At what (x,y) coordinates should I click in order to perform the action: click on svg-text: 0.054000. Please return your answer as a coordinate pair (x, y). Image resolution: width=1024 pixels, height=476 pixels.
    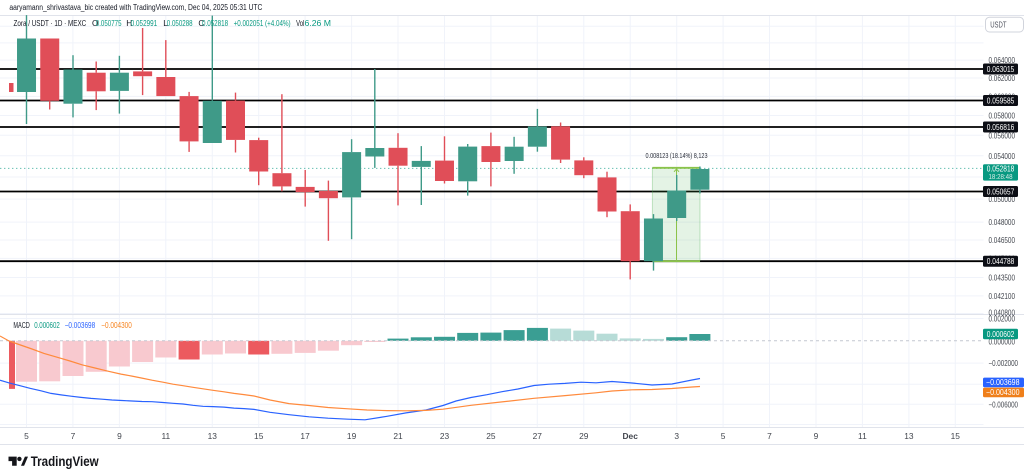
    Looking at the image, I should click on (1002, 156).